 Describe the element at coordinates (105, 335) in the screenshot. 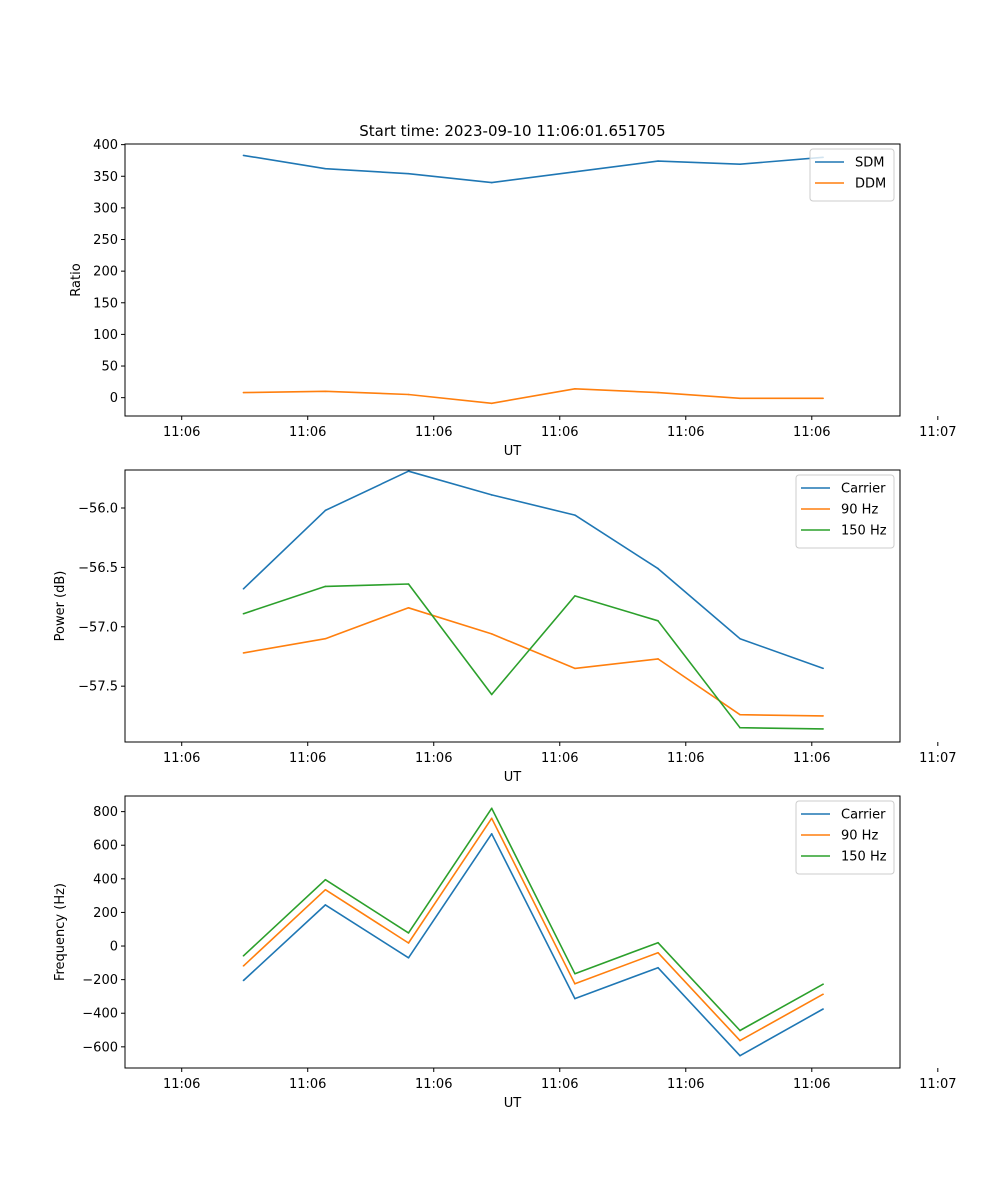

I see `y-tick-label: 100` at that location.